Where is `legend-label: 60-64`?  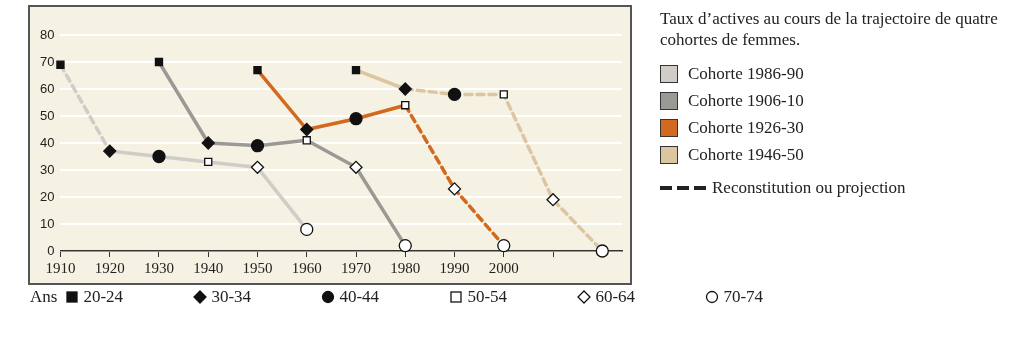
legend-label: 60-64 is located at coordinates (615, 297).